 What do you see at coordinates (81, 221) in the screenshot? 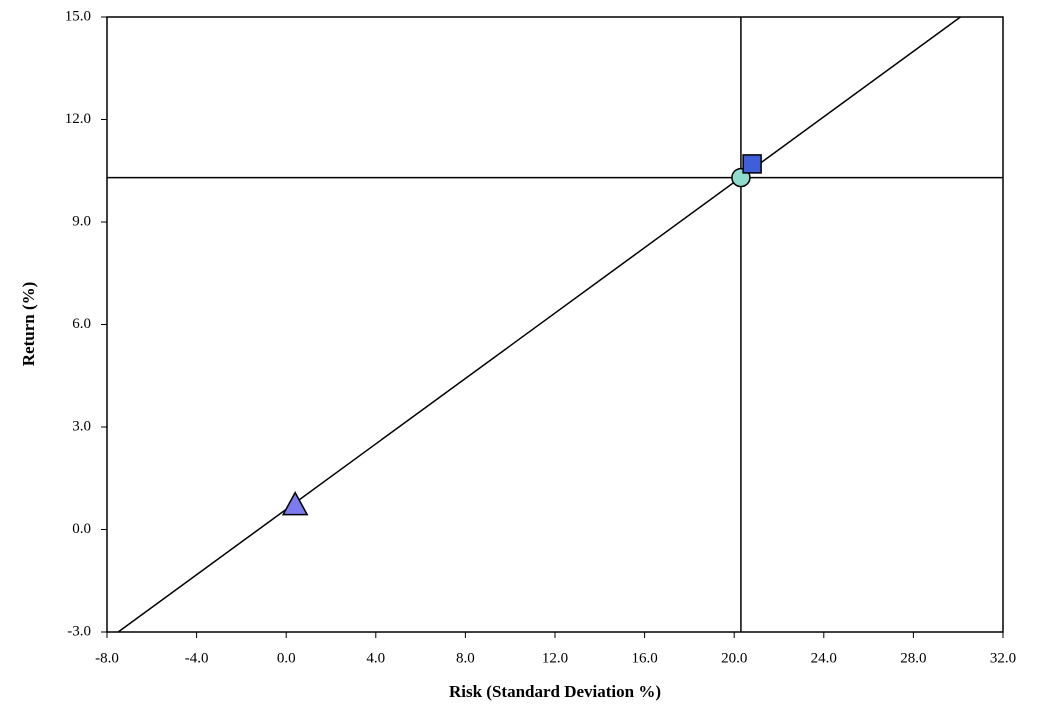
I see `y-tick-label: 9.0` at bounding box center [81, 221].